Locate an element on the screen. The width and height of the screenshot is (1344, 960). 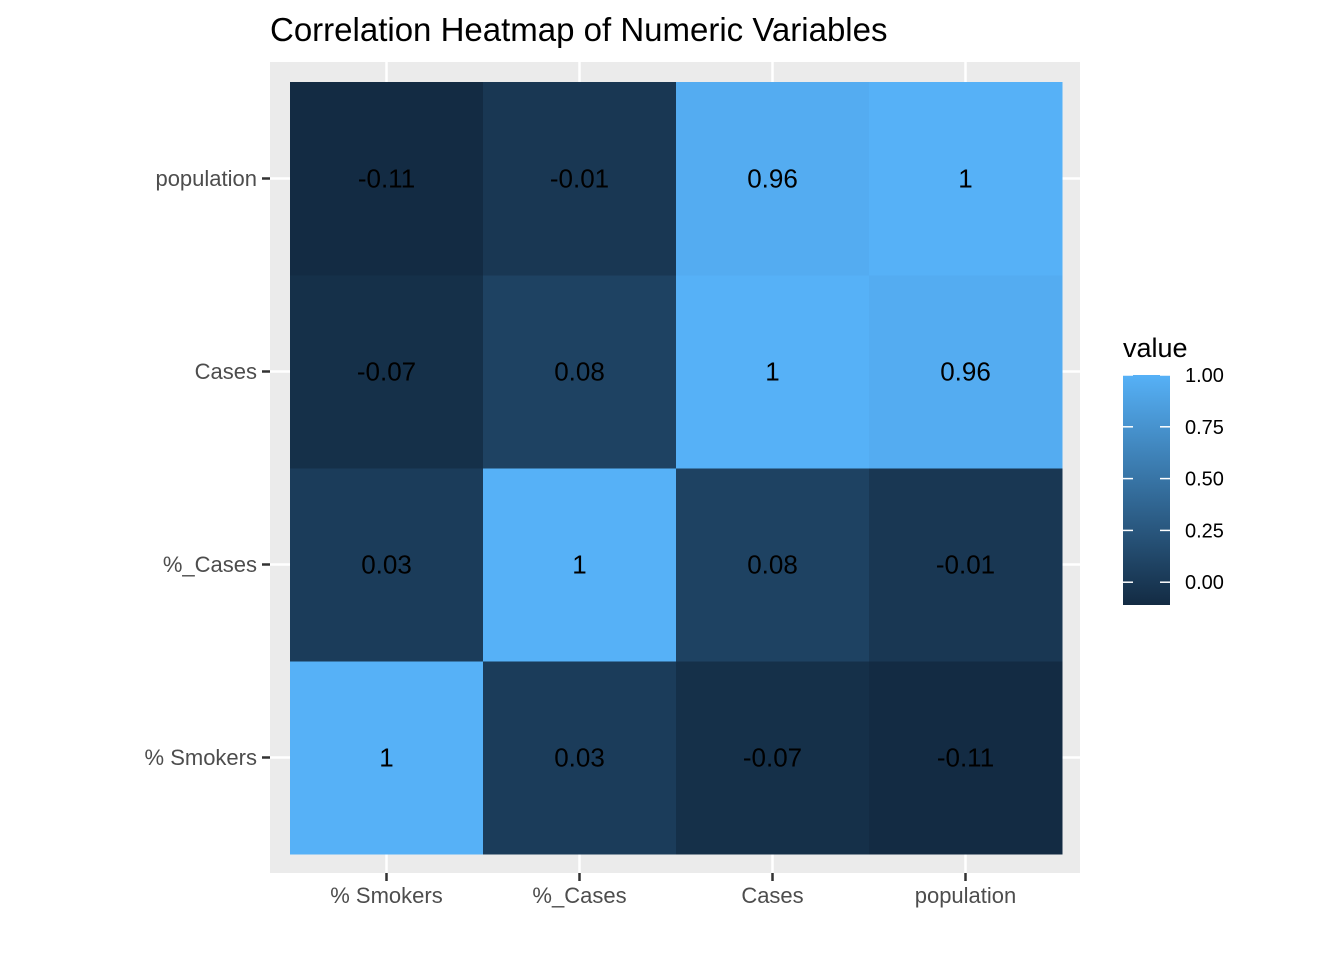
legend-tick-label: 0.00 is located at coordinates (1204, 583).